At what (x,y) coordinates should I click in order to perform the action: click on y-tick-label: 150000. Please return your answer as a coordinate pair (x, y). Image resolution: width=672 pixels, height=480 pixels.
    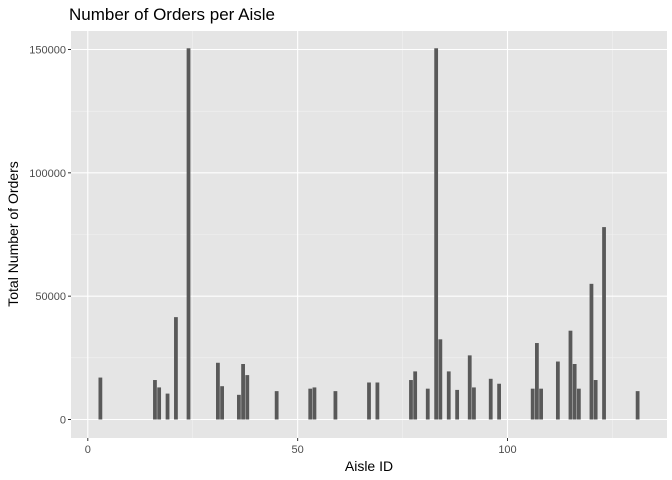
    Looking at the image, I should click on (47, 51).